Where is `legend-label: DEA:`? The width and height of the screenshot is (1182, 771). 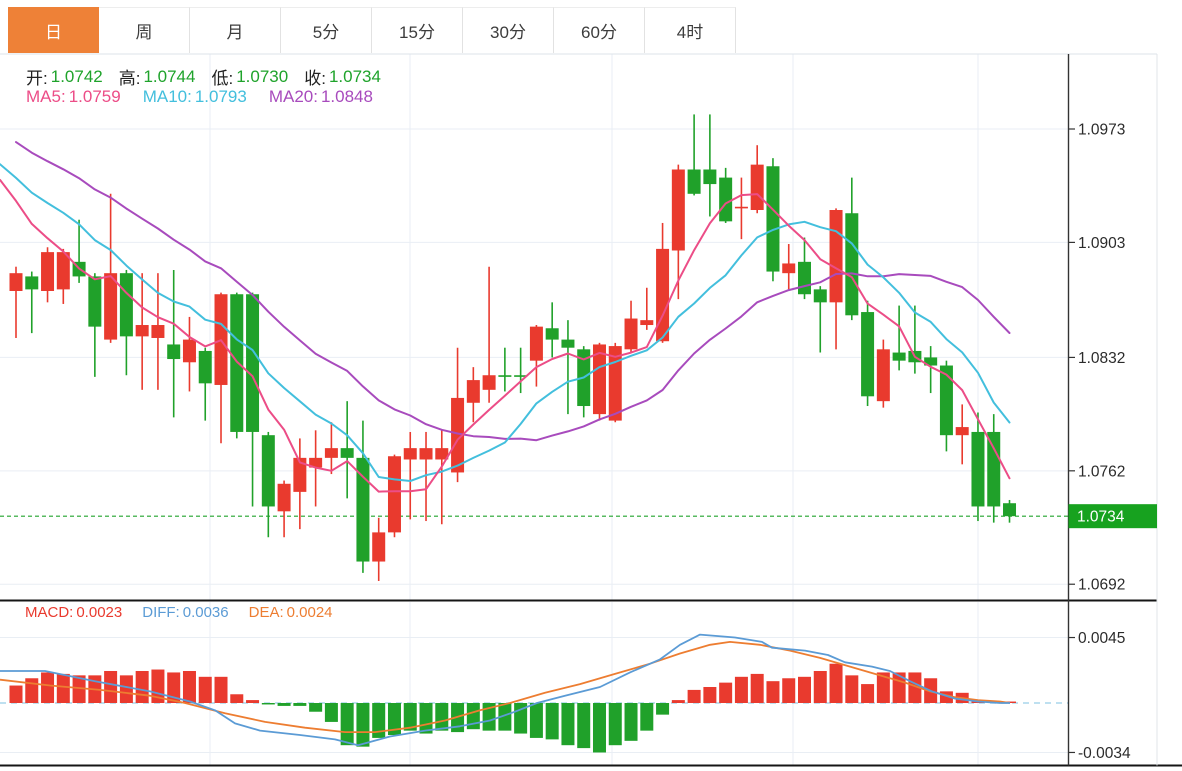 legend-label: DEA: is located at coordinates (266, 612).